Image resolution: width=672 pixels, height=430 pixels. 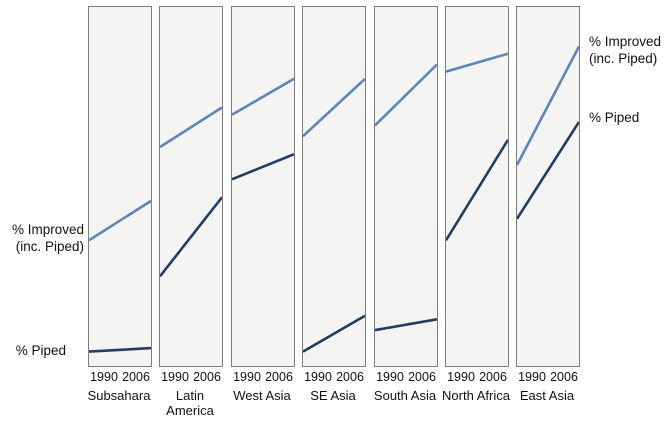 I want to click on year-labels-se-asia: 1990 2006, so click(x=334, y=377).